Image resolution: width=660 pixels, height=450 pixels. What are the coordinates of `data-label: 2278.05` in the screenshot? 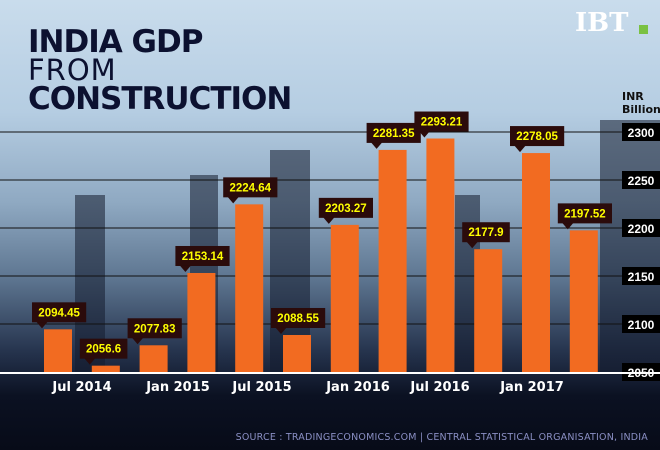 It's located at (537, 139).